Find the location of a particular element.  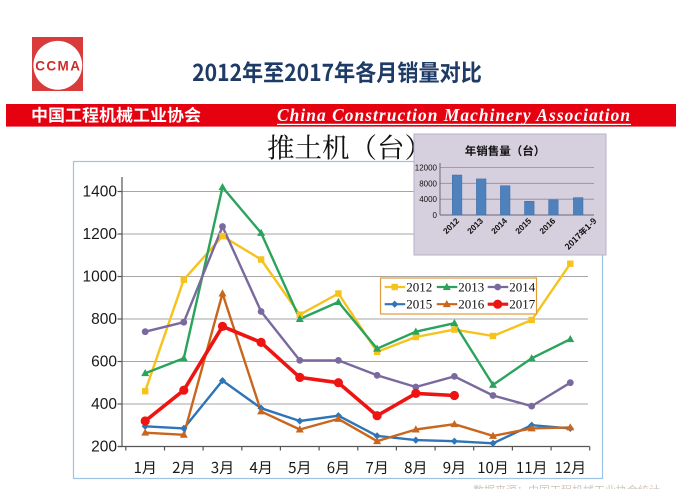

svg-text: 2015 is located at coordinates (419, 304).